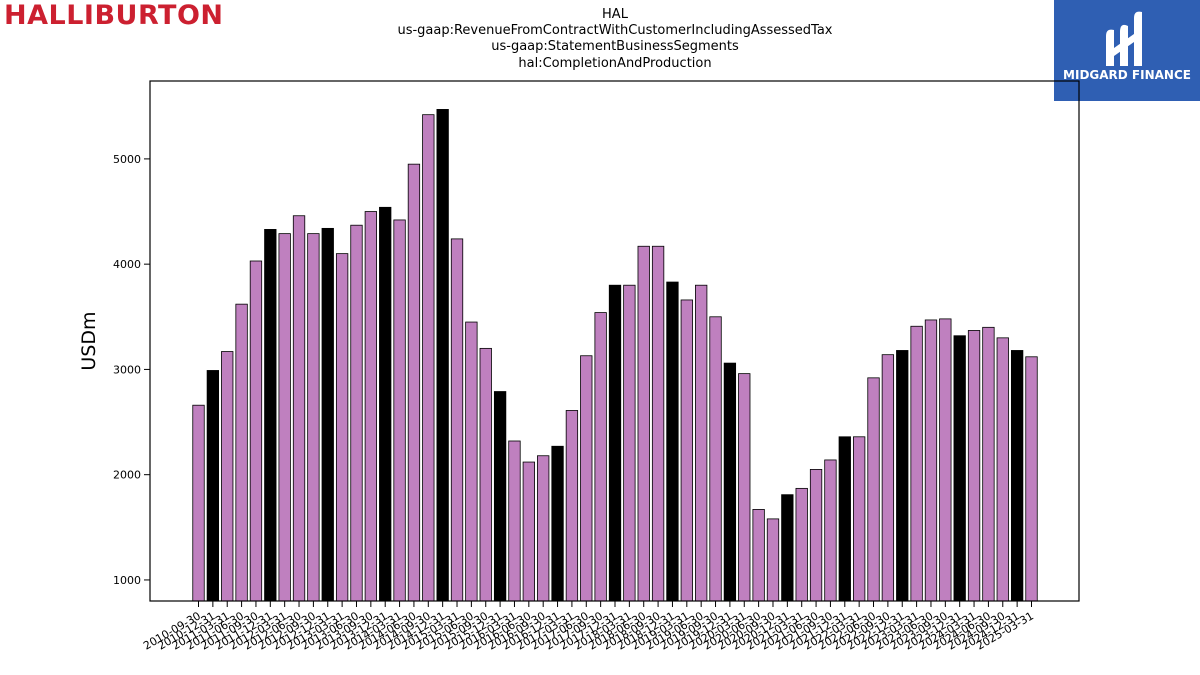 The image size is (1200, 675). I want to click on midgard-mark-icon, so click(1124, 39).